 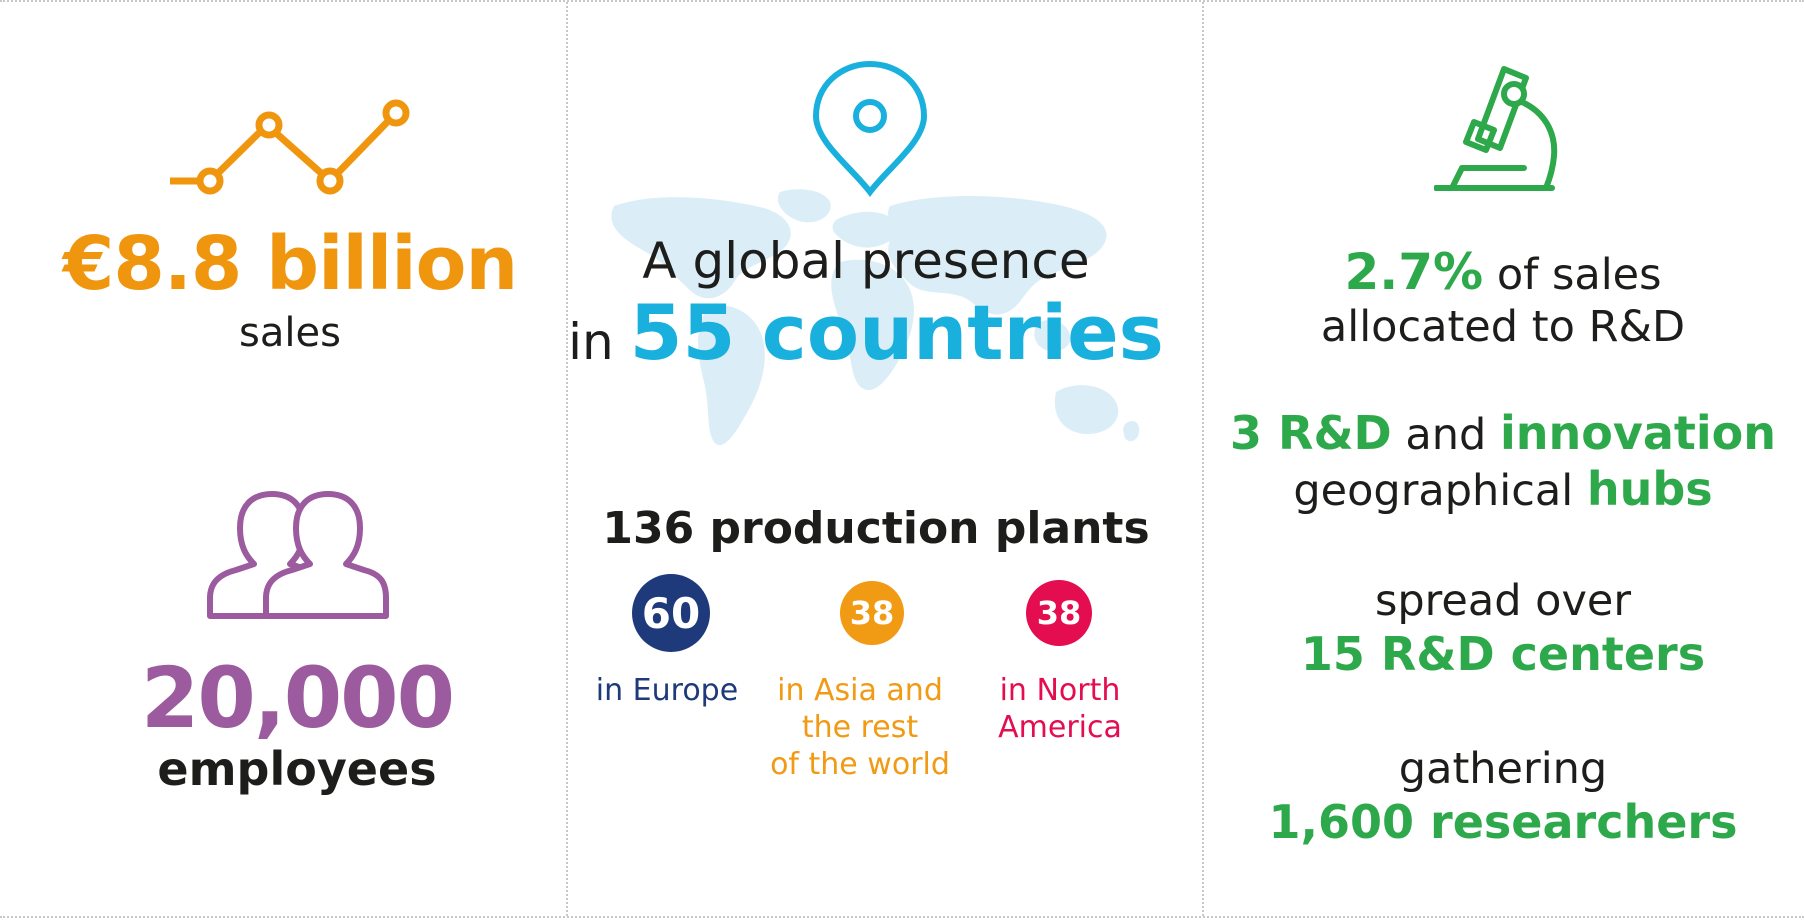 I want to click on europe-label-line: in Europe, so click(x=667, y=690).